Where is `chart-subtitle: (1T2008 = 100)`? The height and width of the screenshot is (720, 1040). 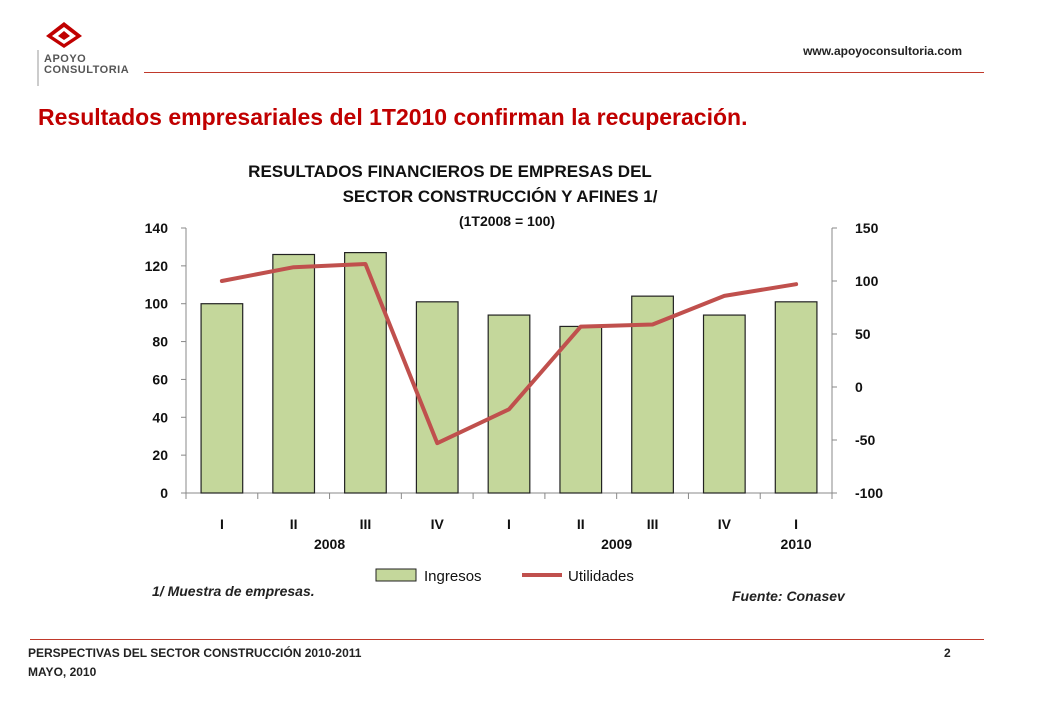
chart-subtitle: (1T2008 = 100) is located at coordinates (507, 221).